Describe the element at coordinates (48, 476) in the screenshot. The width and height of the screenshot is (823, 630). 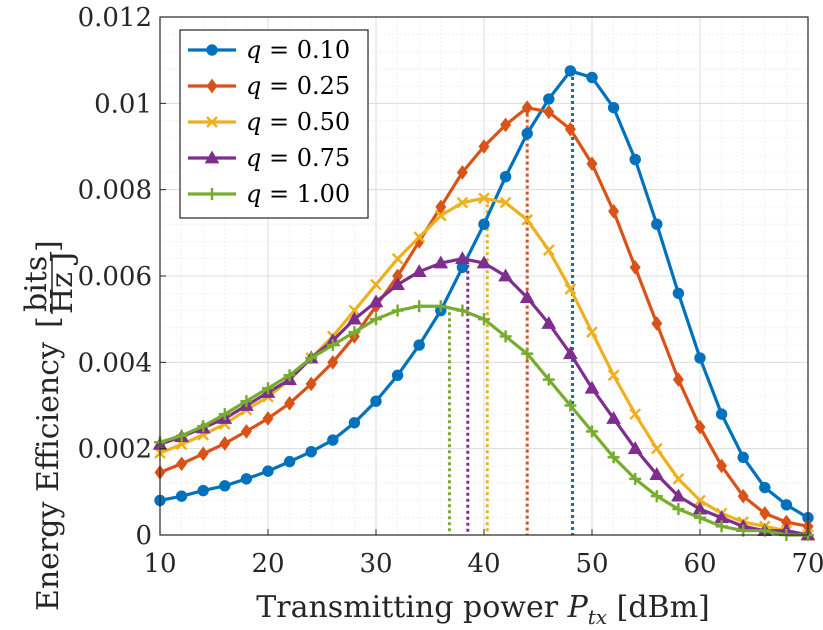
I see `y-axis-label-main: Energy Efficiency` at that location.